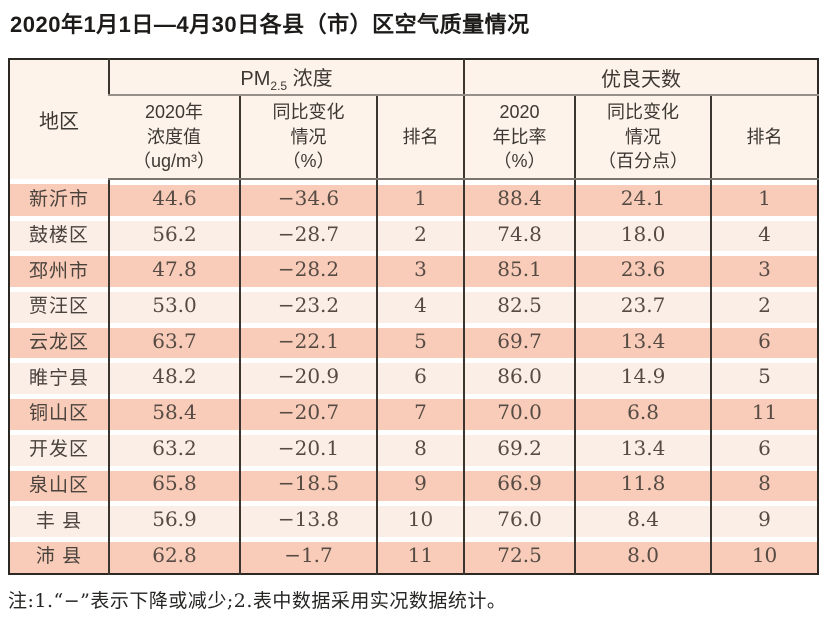 The width and height of the screenshot is (825, 620). What do you see at coordinates (174, 340) in the screenshot?
I see `pm-value-cell: 63.7` at bounding box center [174, 340].